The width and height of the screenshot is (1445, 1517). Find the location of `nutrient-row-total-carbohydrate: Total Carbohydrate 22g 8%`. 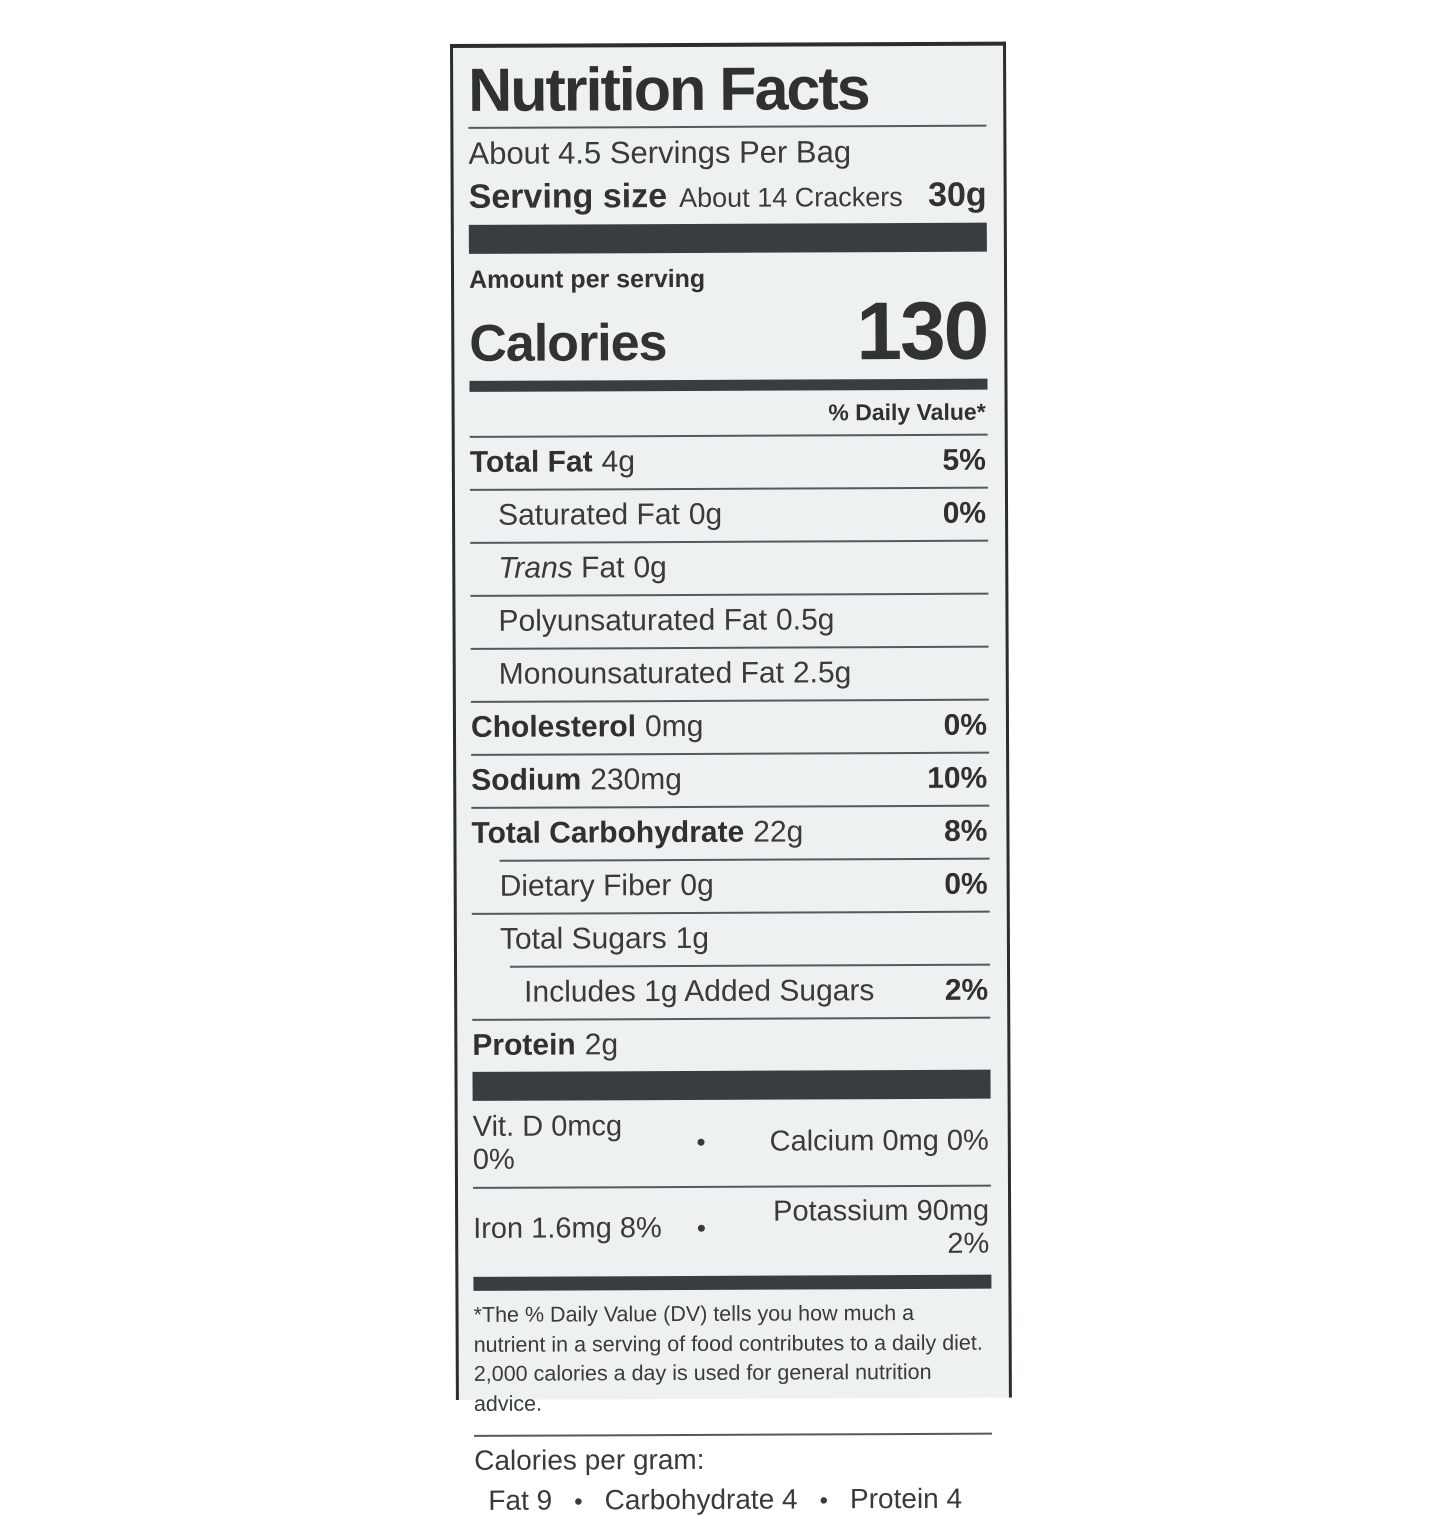

nutrient-row-total-carbohydrate: Total Carbohydrate 22g 8% is located at coordinates (730, 832).